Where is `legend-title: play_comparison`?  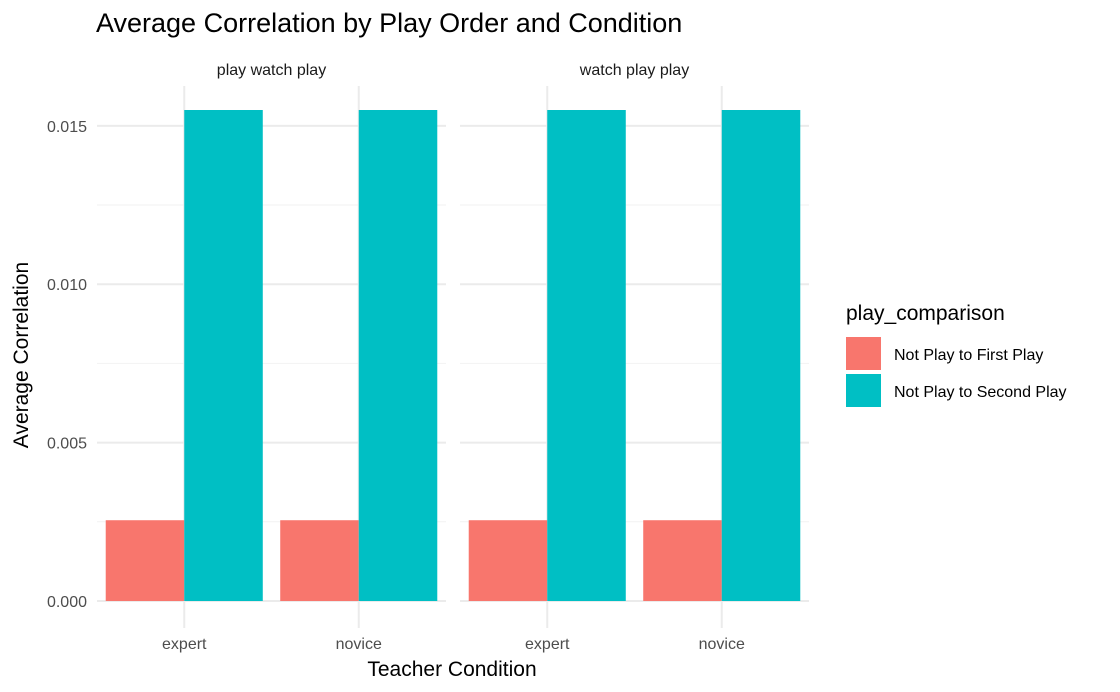 legend-title: play_comparison is located at coordinates (925, 313).